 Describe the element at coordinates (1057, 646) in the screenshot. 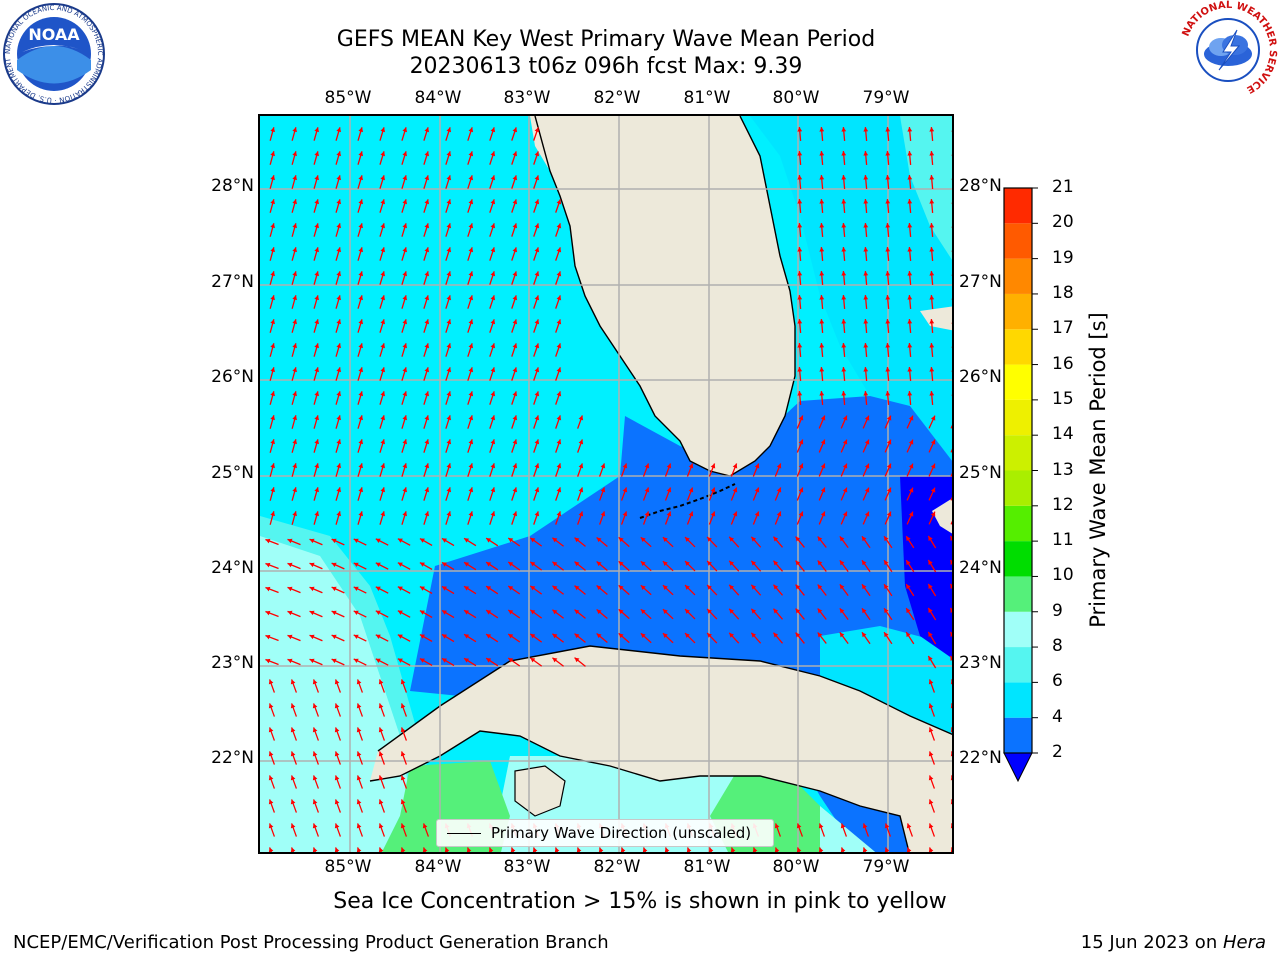

I see `colorbar-tick-label: 8` at that location.